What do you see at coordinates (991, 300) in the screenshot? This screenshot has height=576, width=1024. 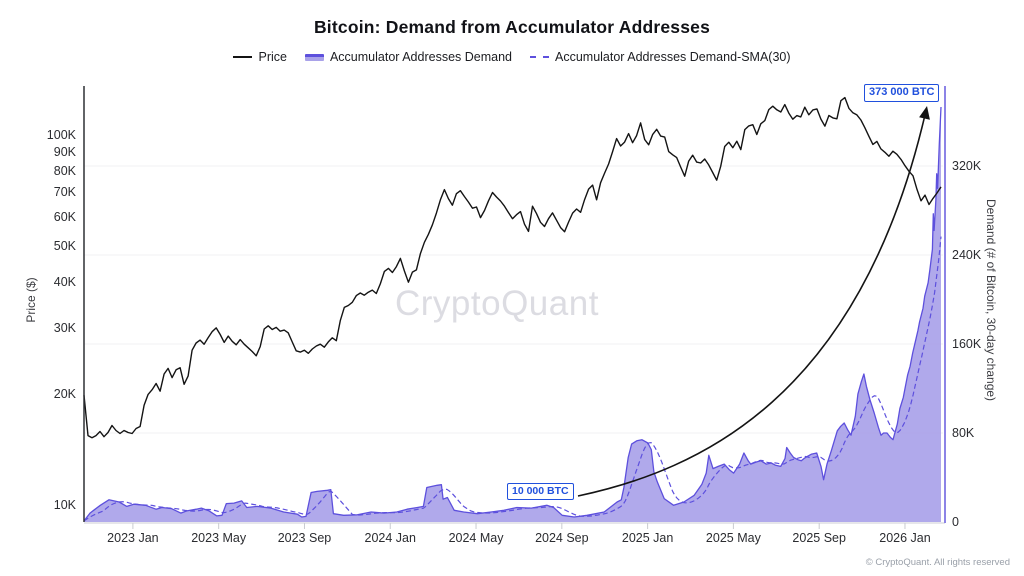 I see `right-axis-title: Demand (# of Bitcoin, 30-day change)` at bounding box center [991, 300].